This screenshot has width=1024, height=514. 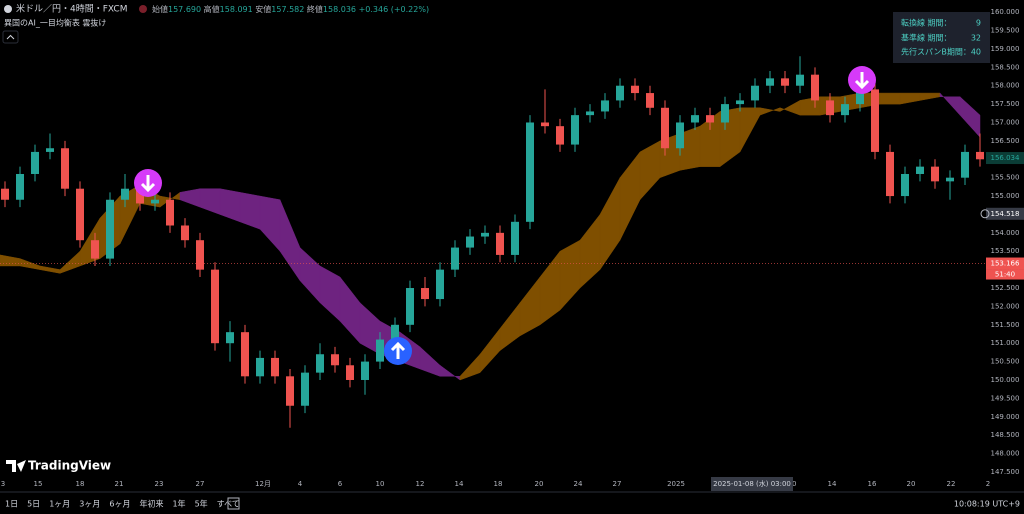 What do you see at coordinates (978, 23) in the screenshot?
I see `setting-value: 9` at bounding box center [978, 23].